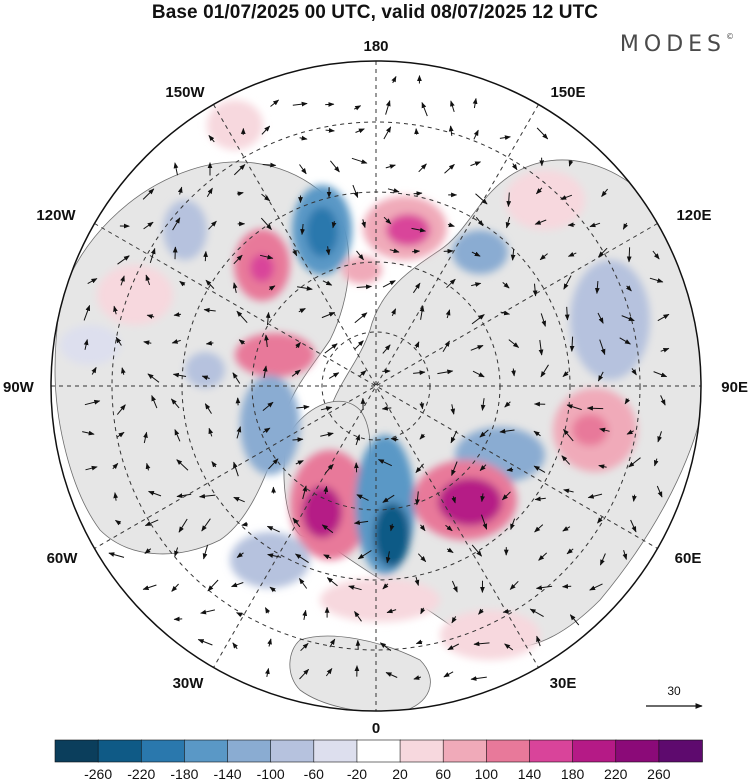 The image size is (750, 783). Describe the element at coordinates (693, 215) in the screenshot. I see `lon-label-120e: 120E` at that location.